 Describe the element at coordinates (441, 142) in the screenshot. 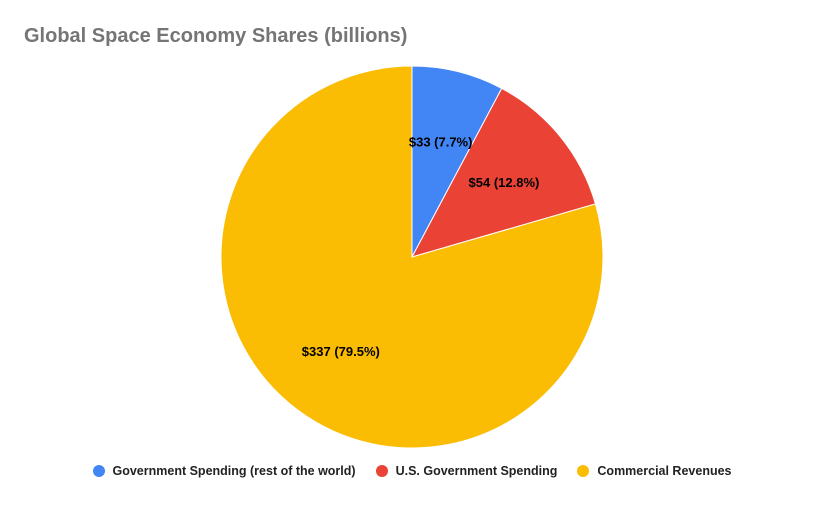

I see `slice-label-rest-of-world-government: $33 (7.7%)` at that location.